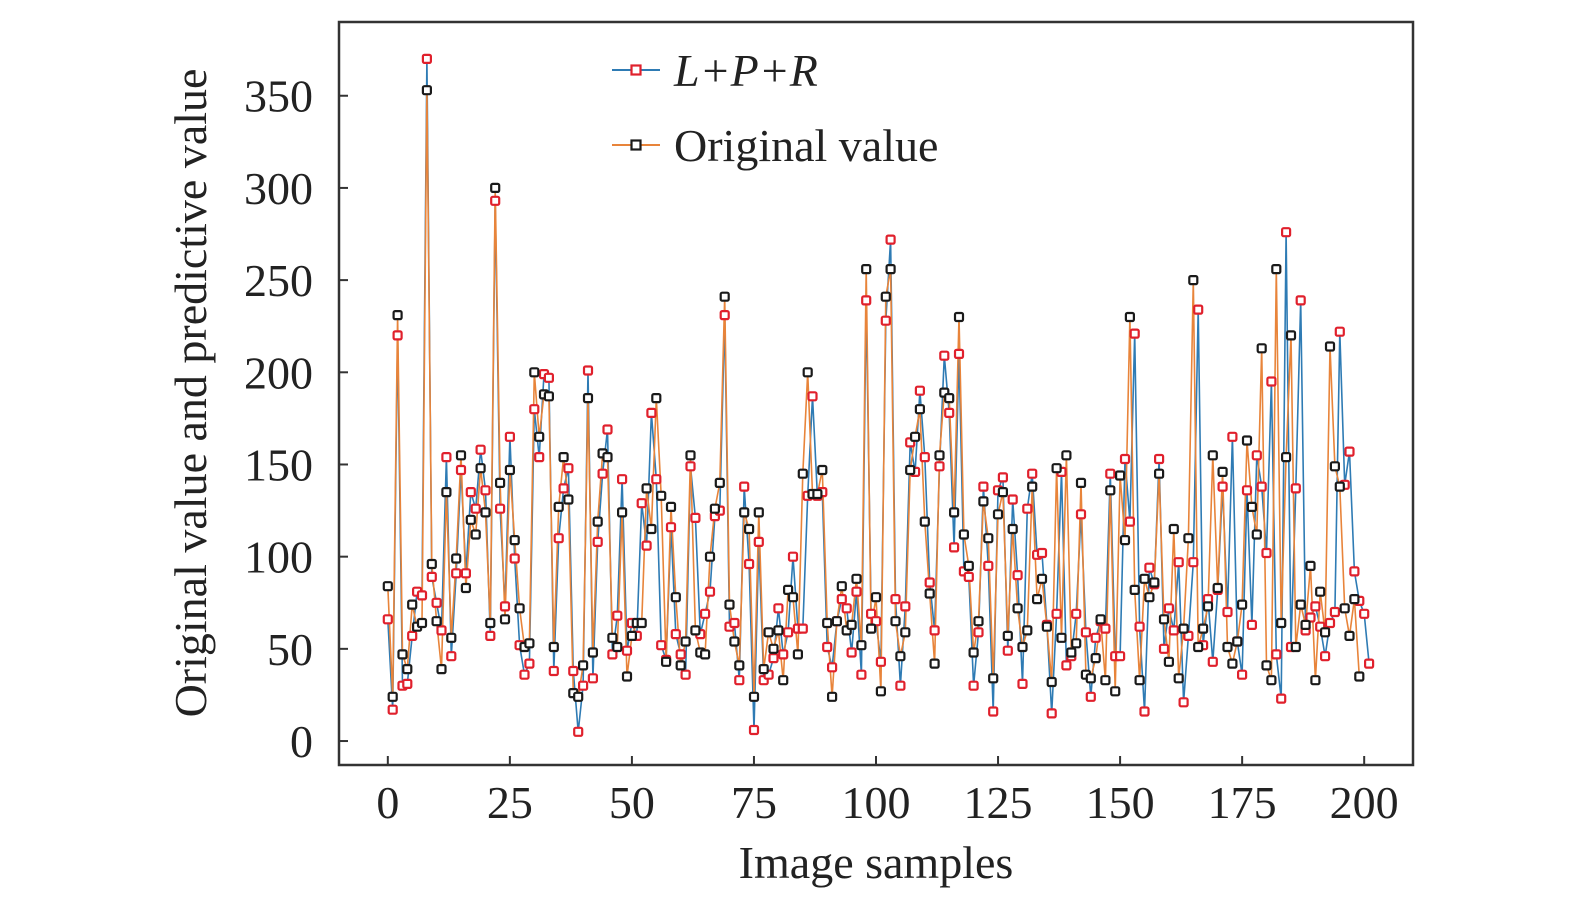 Image resolution: width=1575 pixels, height=906 pixels. I want to click on y-tick-label: 100, so click(278, 557).